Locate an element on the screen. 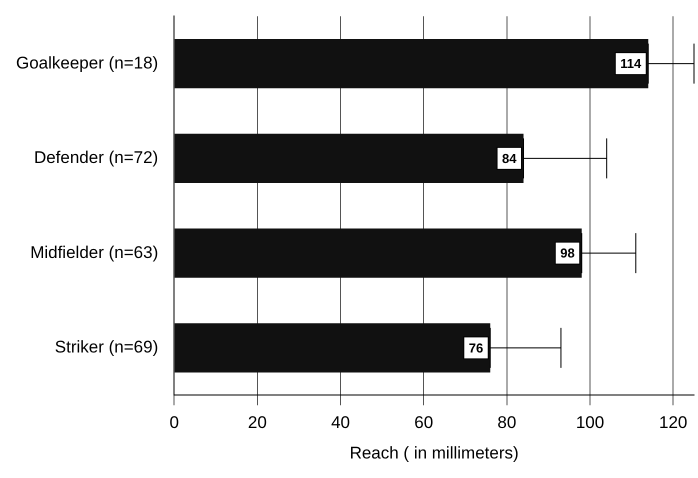 The width and height of the screenshot is (698, 478). y-tick-label: Midfielder (n=63) is located at coordinates (94, 252).